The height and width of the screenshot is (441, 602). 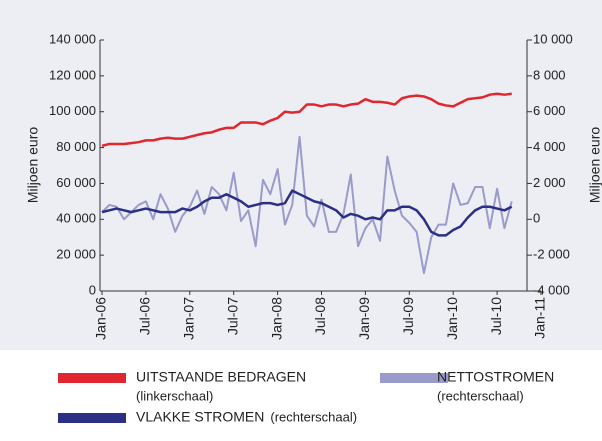 What do you see at coordinates (232, 316) in the screenshot?
I see `x-tick-label: Jul-07` at bounding box center [232, 316].